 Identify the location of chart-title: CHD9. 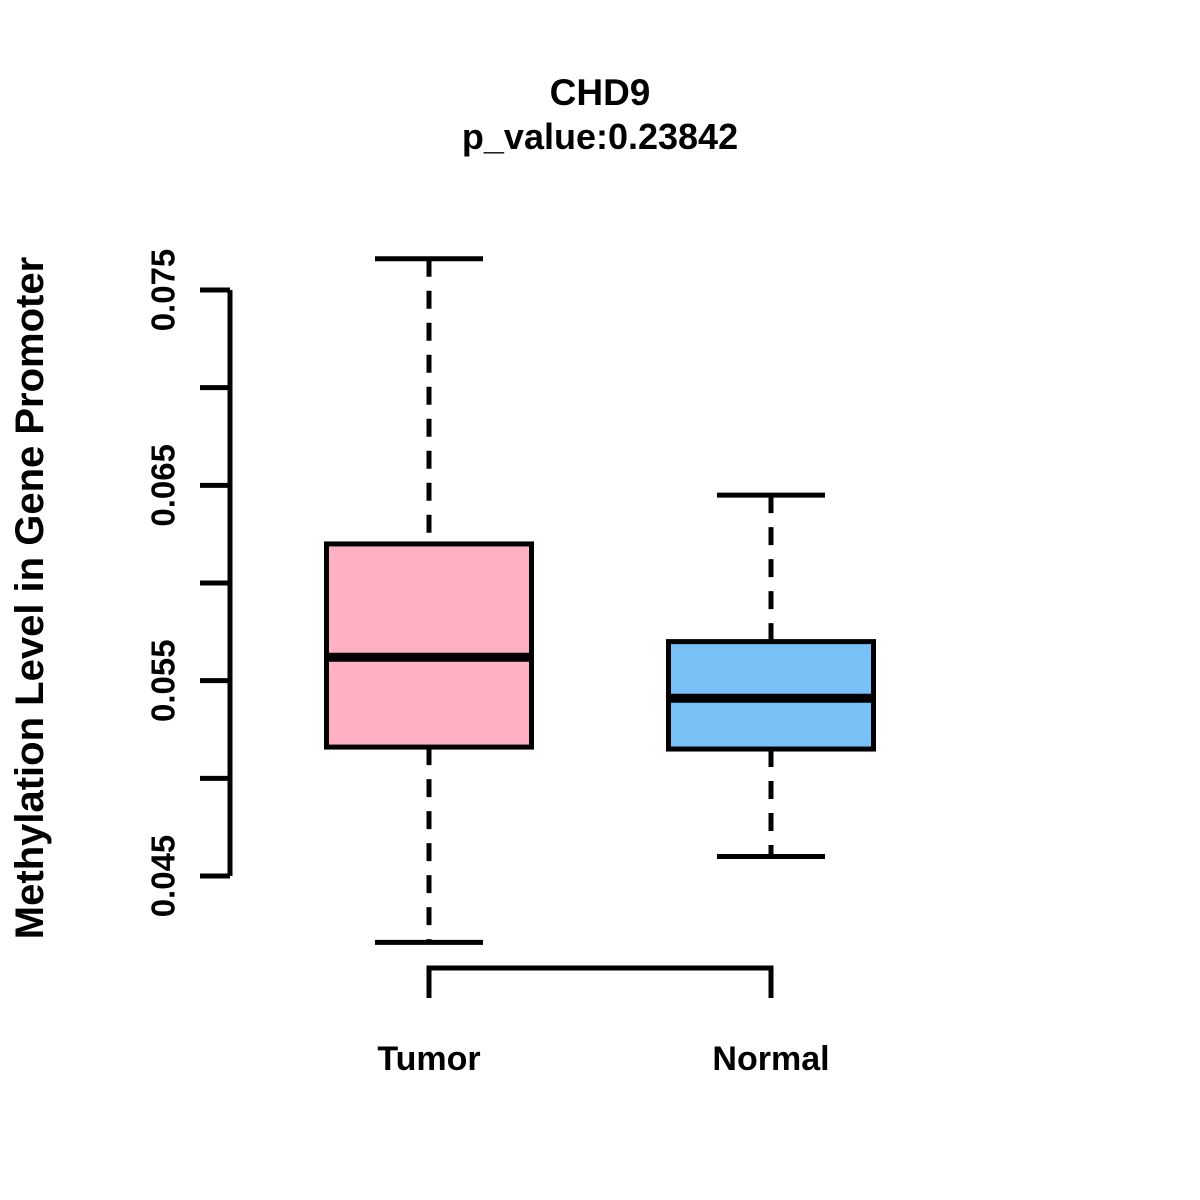
(600, 92).